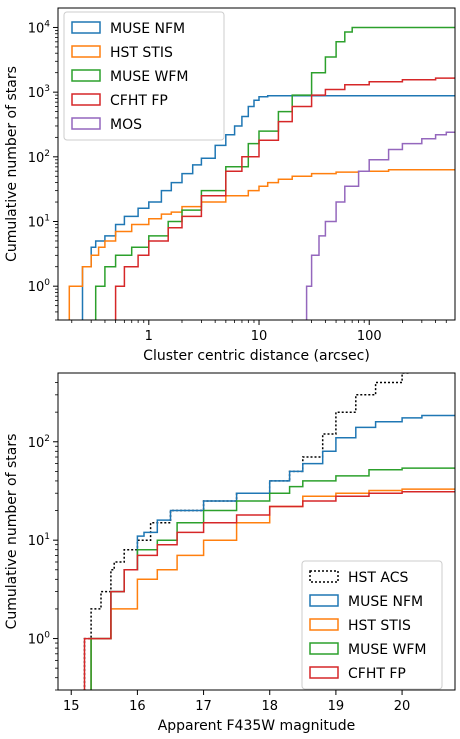  I want to click on legend-label: HST ACS, so click(378, 578).